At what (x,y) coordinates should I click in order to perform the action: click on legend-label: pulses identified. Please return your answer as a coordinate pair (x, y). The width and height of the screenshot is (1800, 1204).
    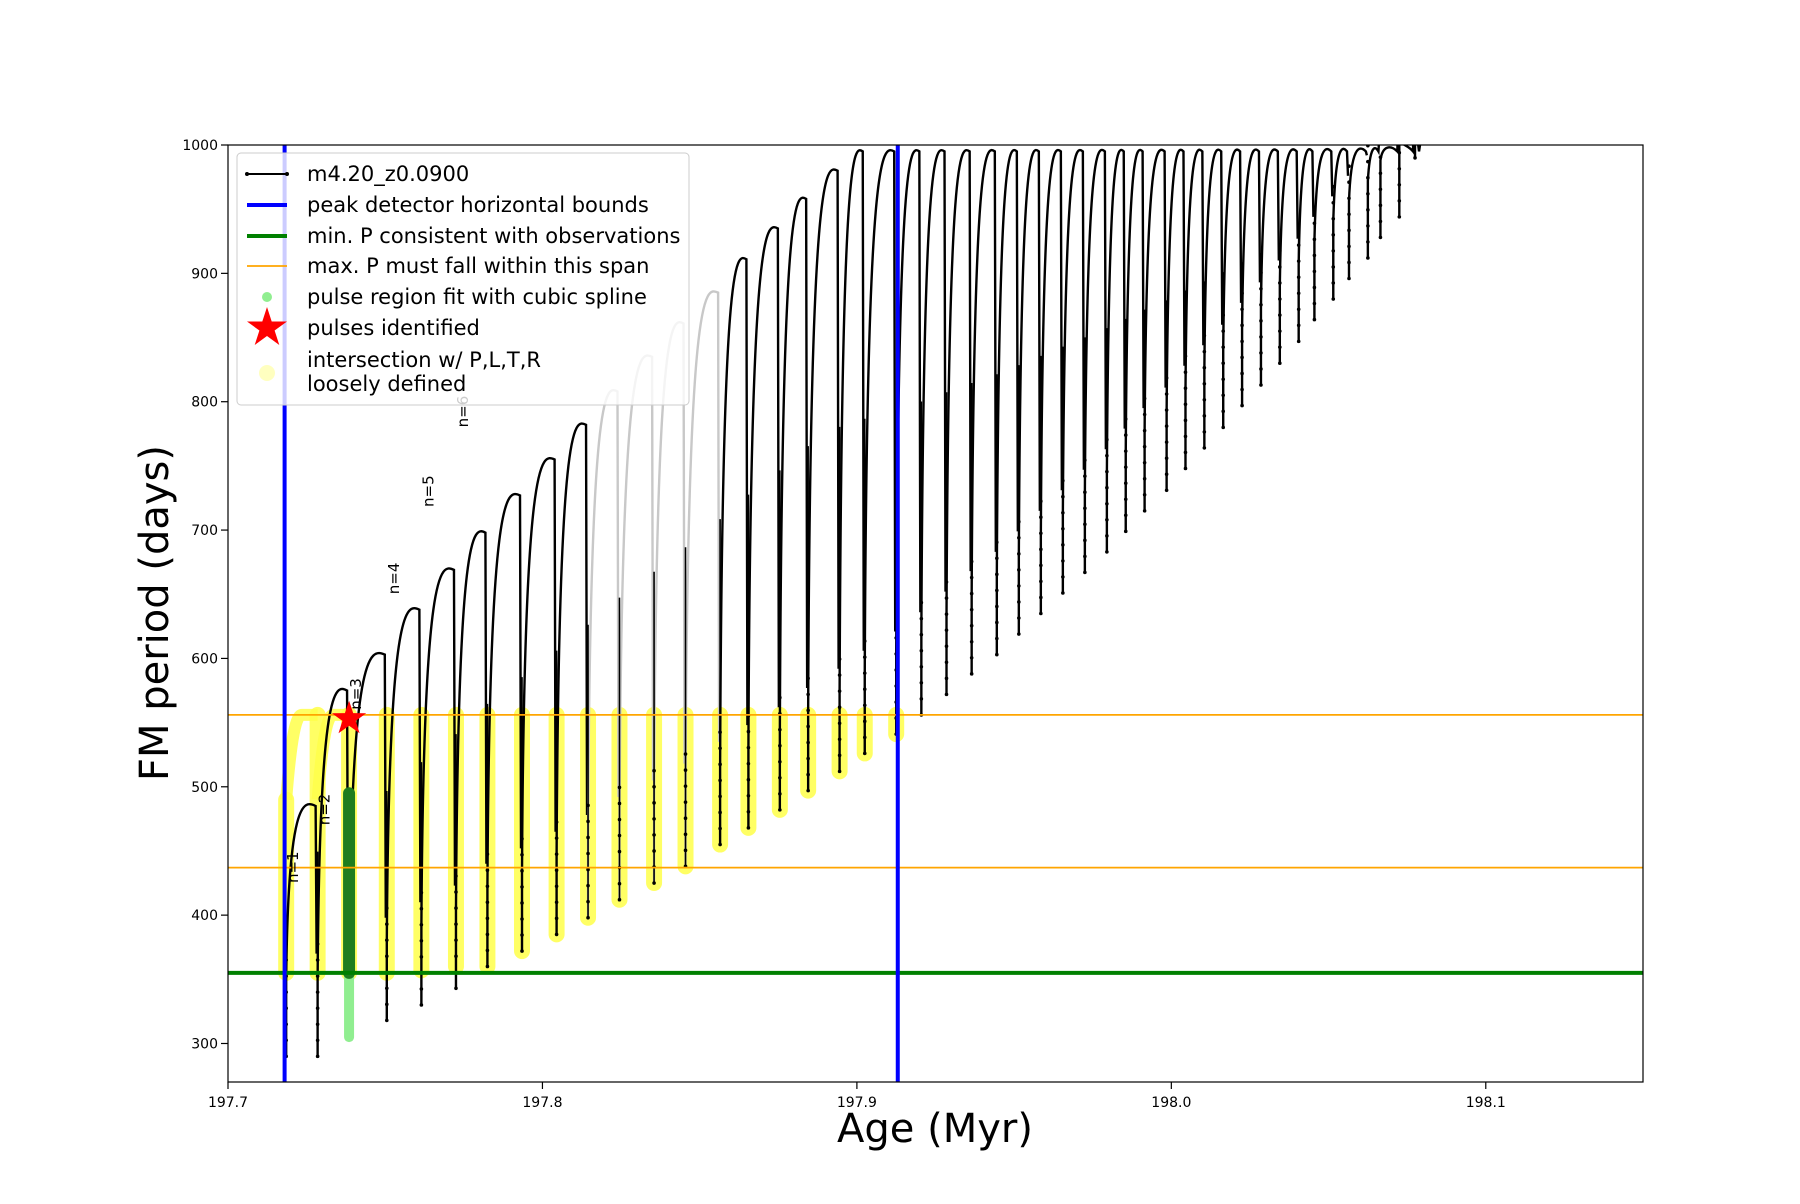
    Looking at the image, I should click on (393, 328).